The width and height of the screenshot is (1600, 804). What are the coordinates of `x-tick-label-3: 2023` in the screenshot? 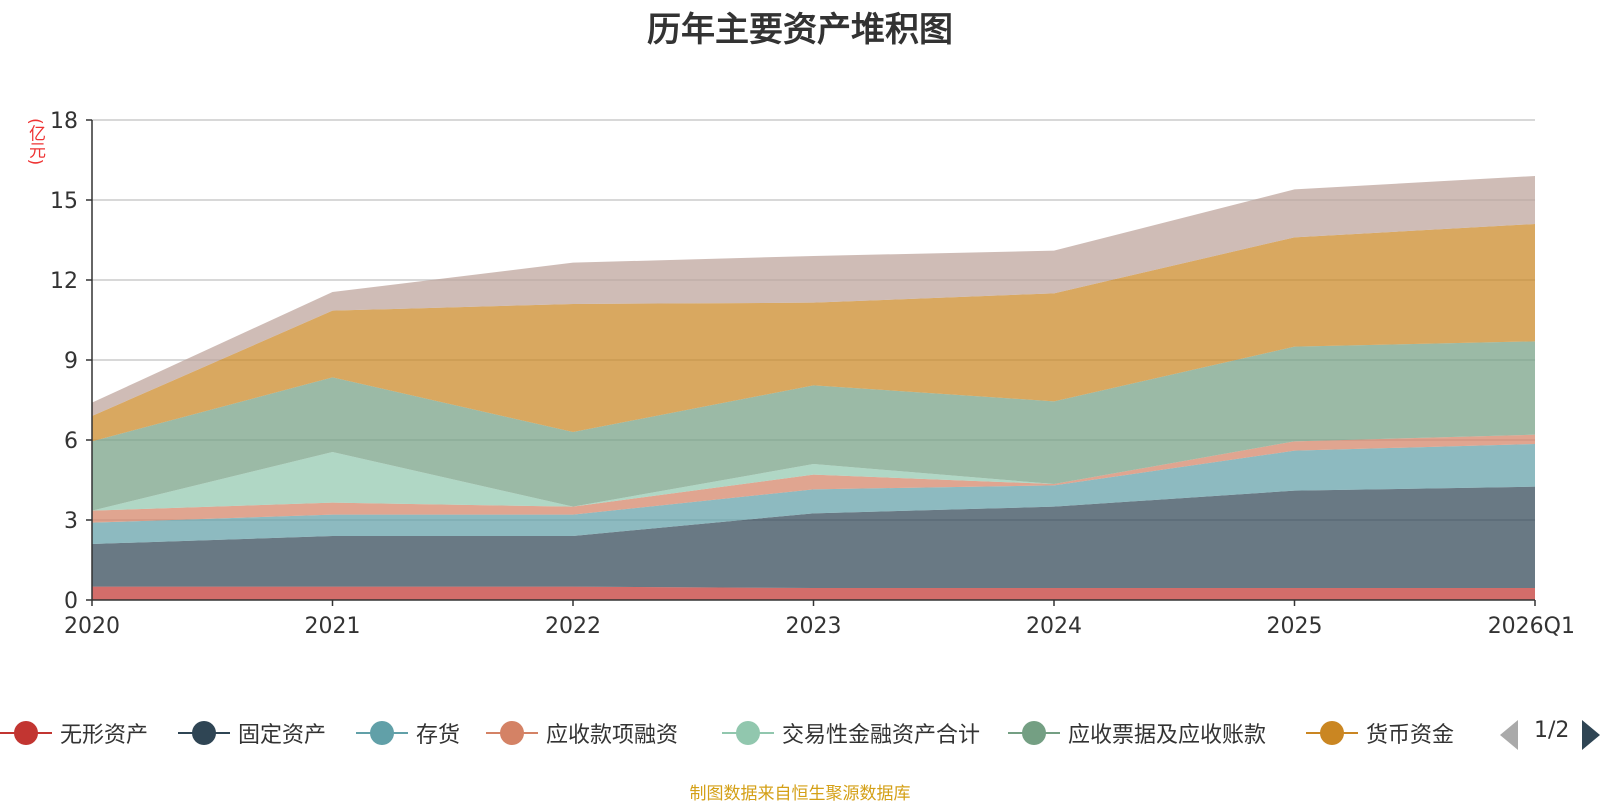 It's located at (814, 626).